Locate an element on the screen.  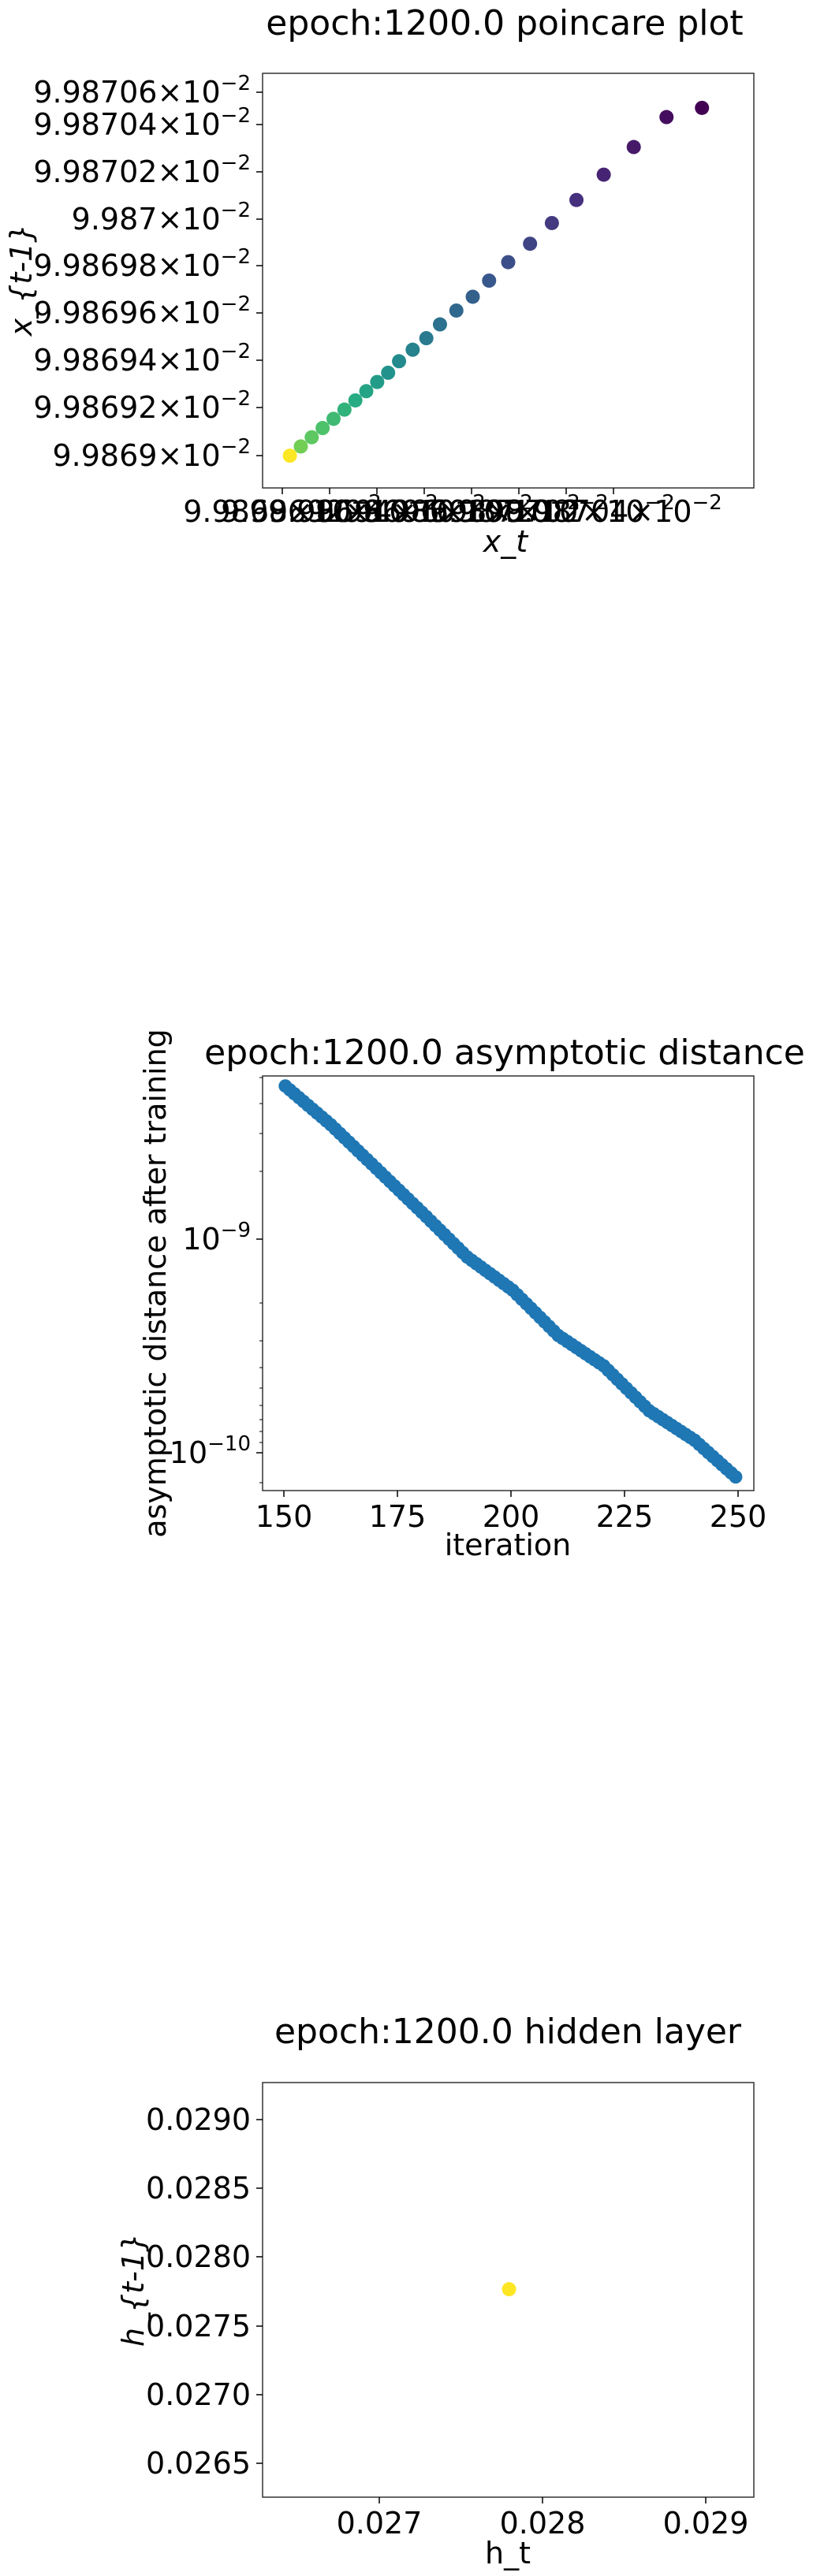
poincare-ytick-label: 9.98696 is located at coordinates (95, 313).